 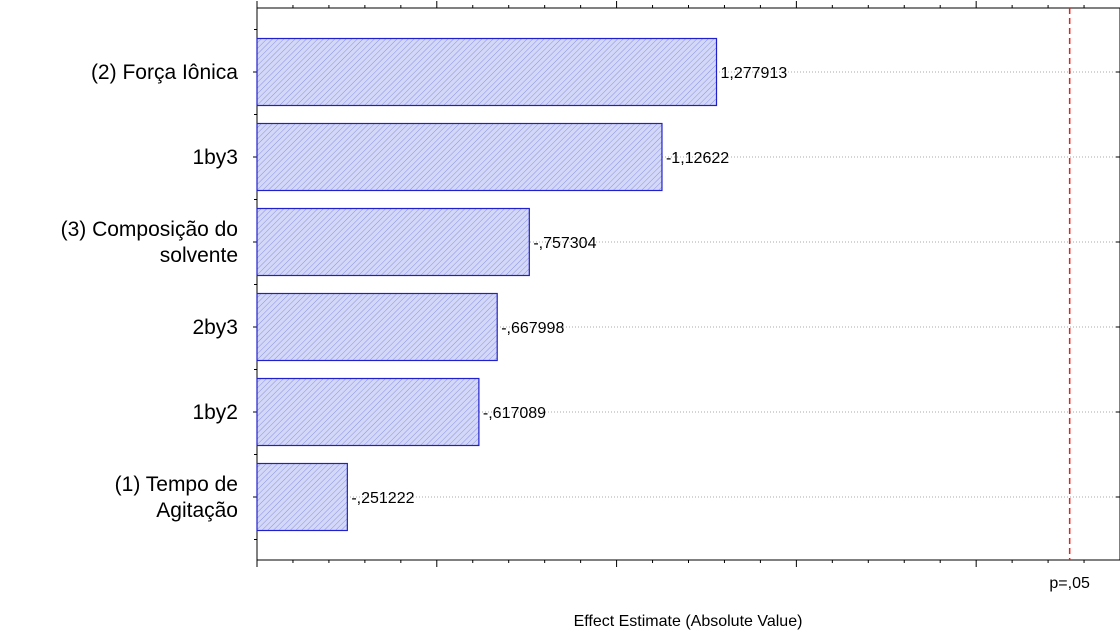 What do you see at coordinates (1069, 300) in the screenshot?
I see `reference-line-group: p=,05` at bounding box center [1069, 300].